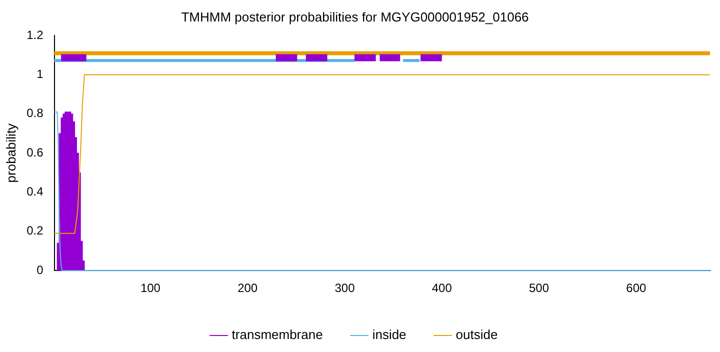  Describe the element at coordinates (389, 334) in the screenshot. I see `legend-label: inside` at that location.